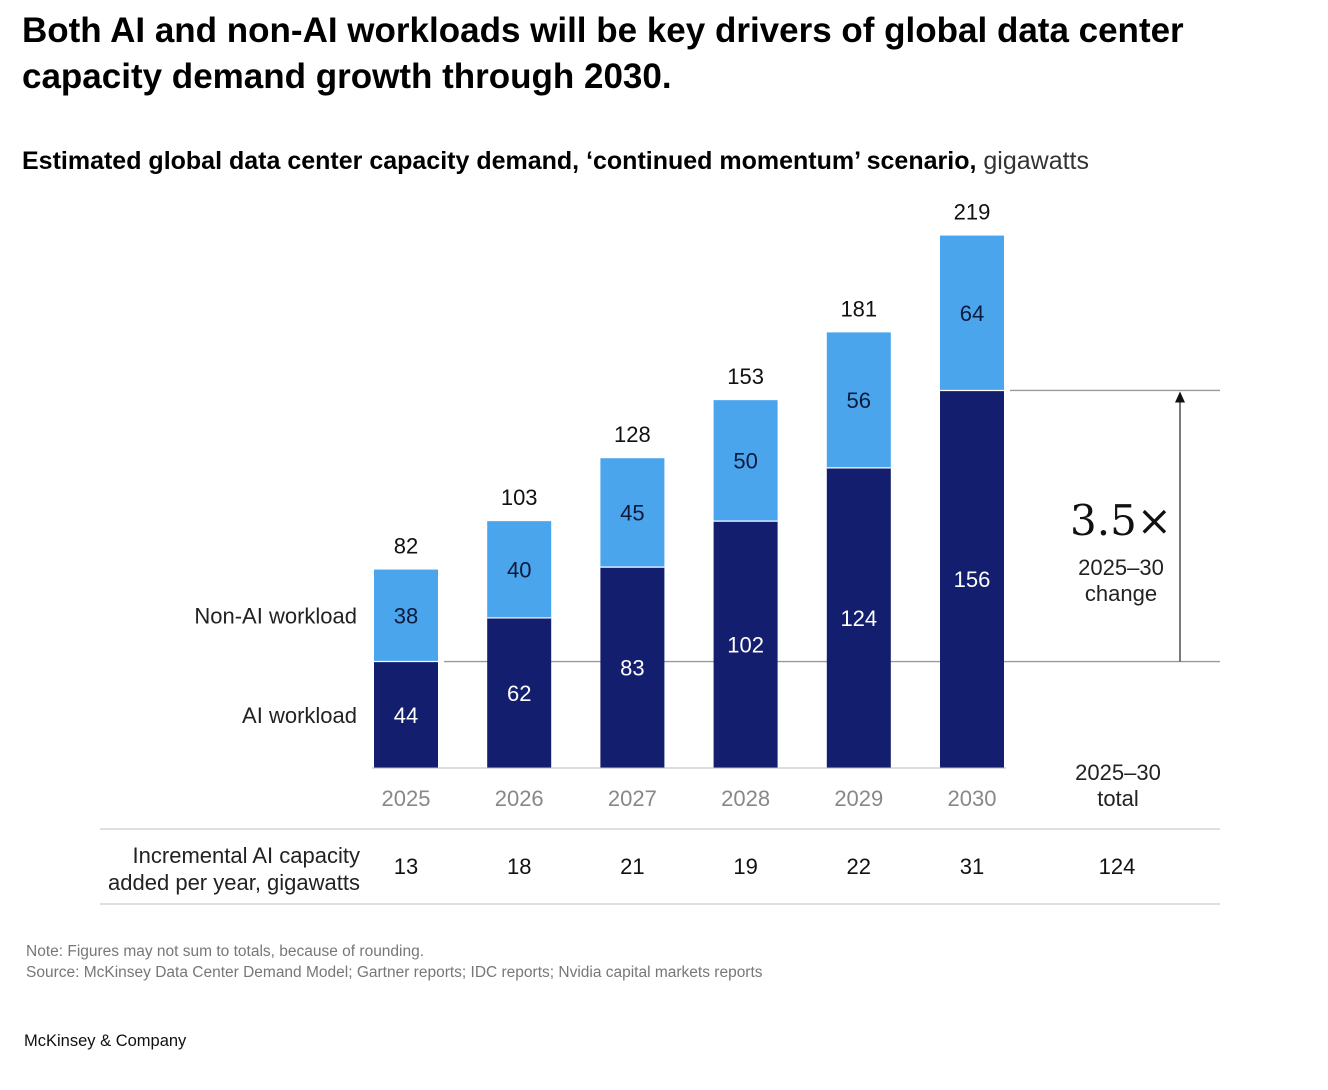  I want to click on label-total-2030: 219, so click(972, 212).